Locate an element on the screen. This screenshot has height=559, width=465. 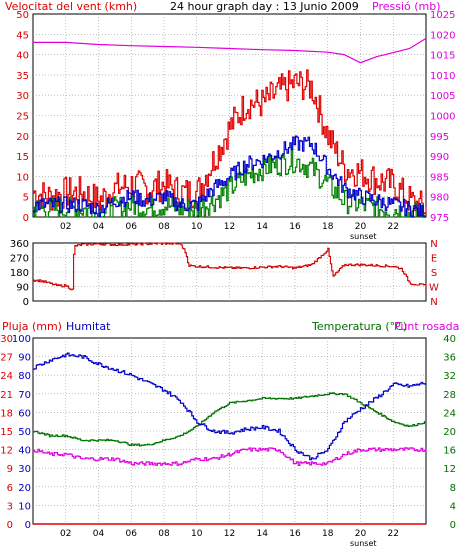
compass-tick-E-1: E is located at coordinates (434, 259).